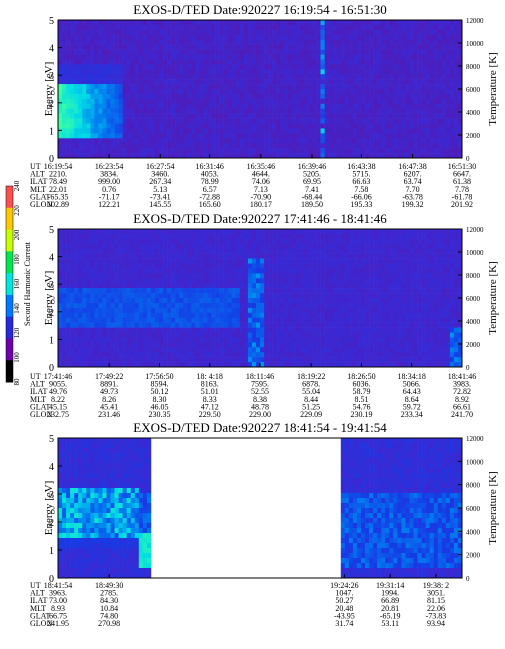 This screenshot has width=505, height=649. Describe the element at coordinates (109, 174) in the screenshot. I see `ephemeris-value: 3834.` at that location.